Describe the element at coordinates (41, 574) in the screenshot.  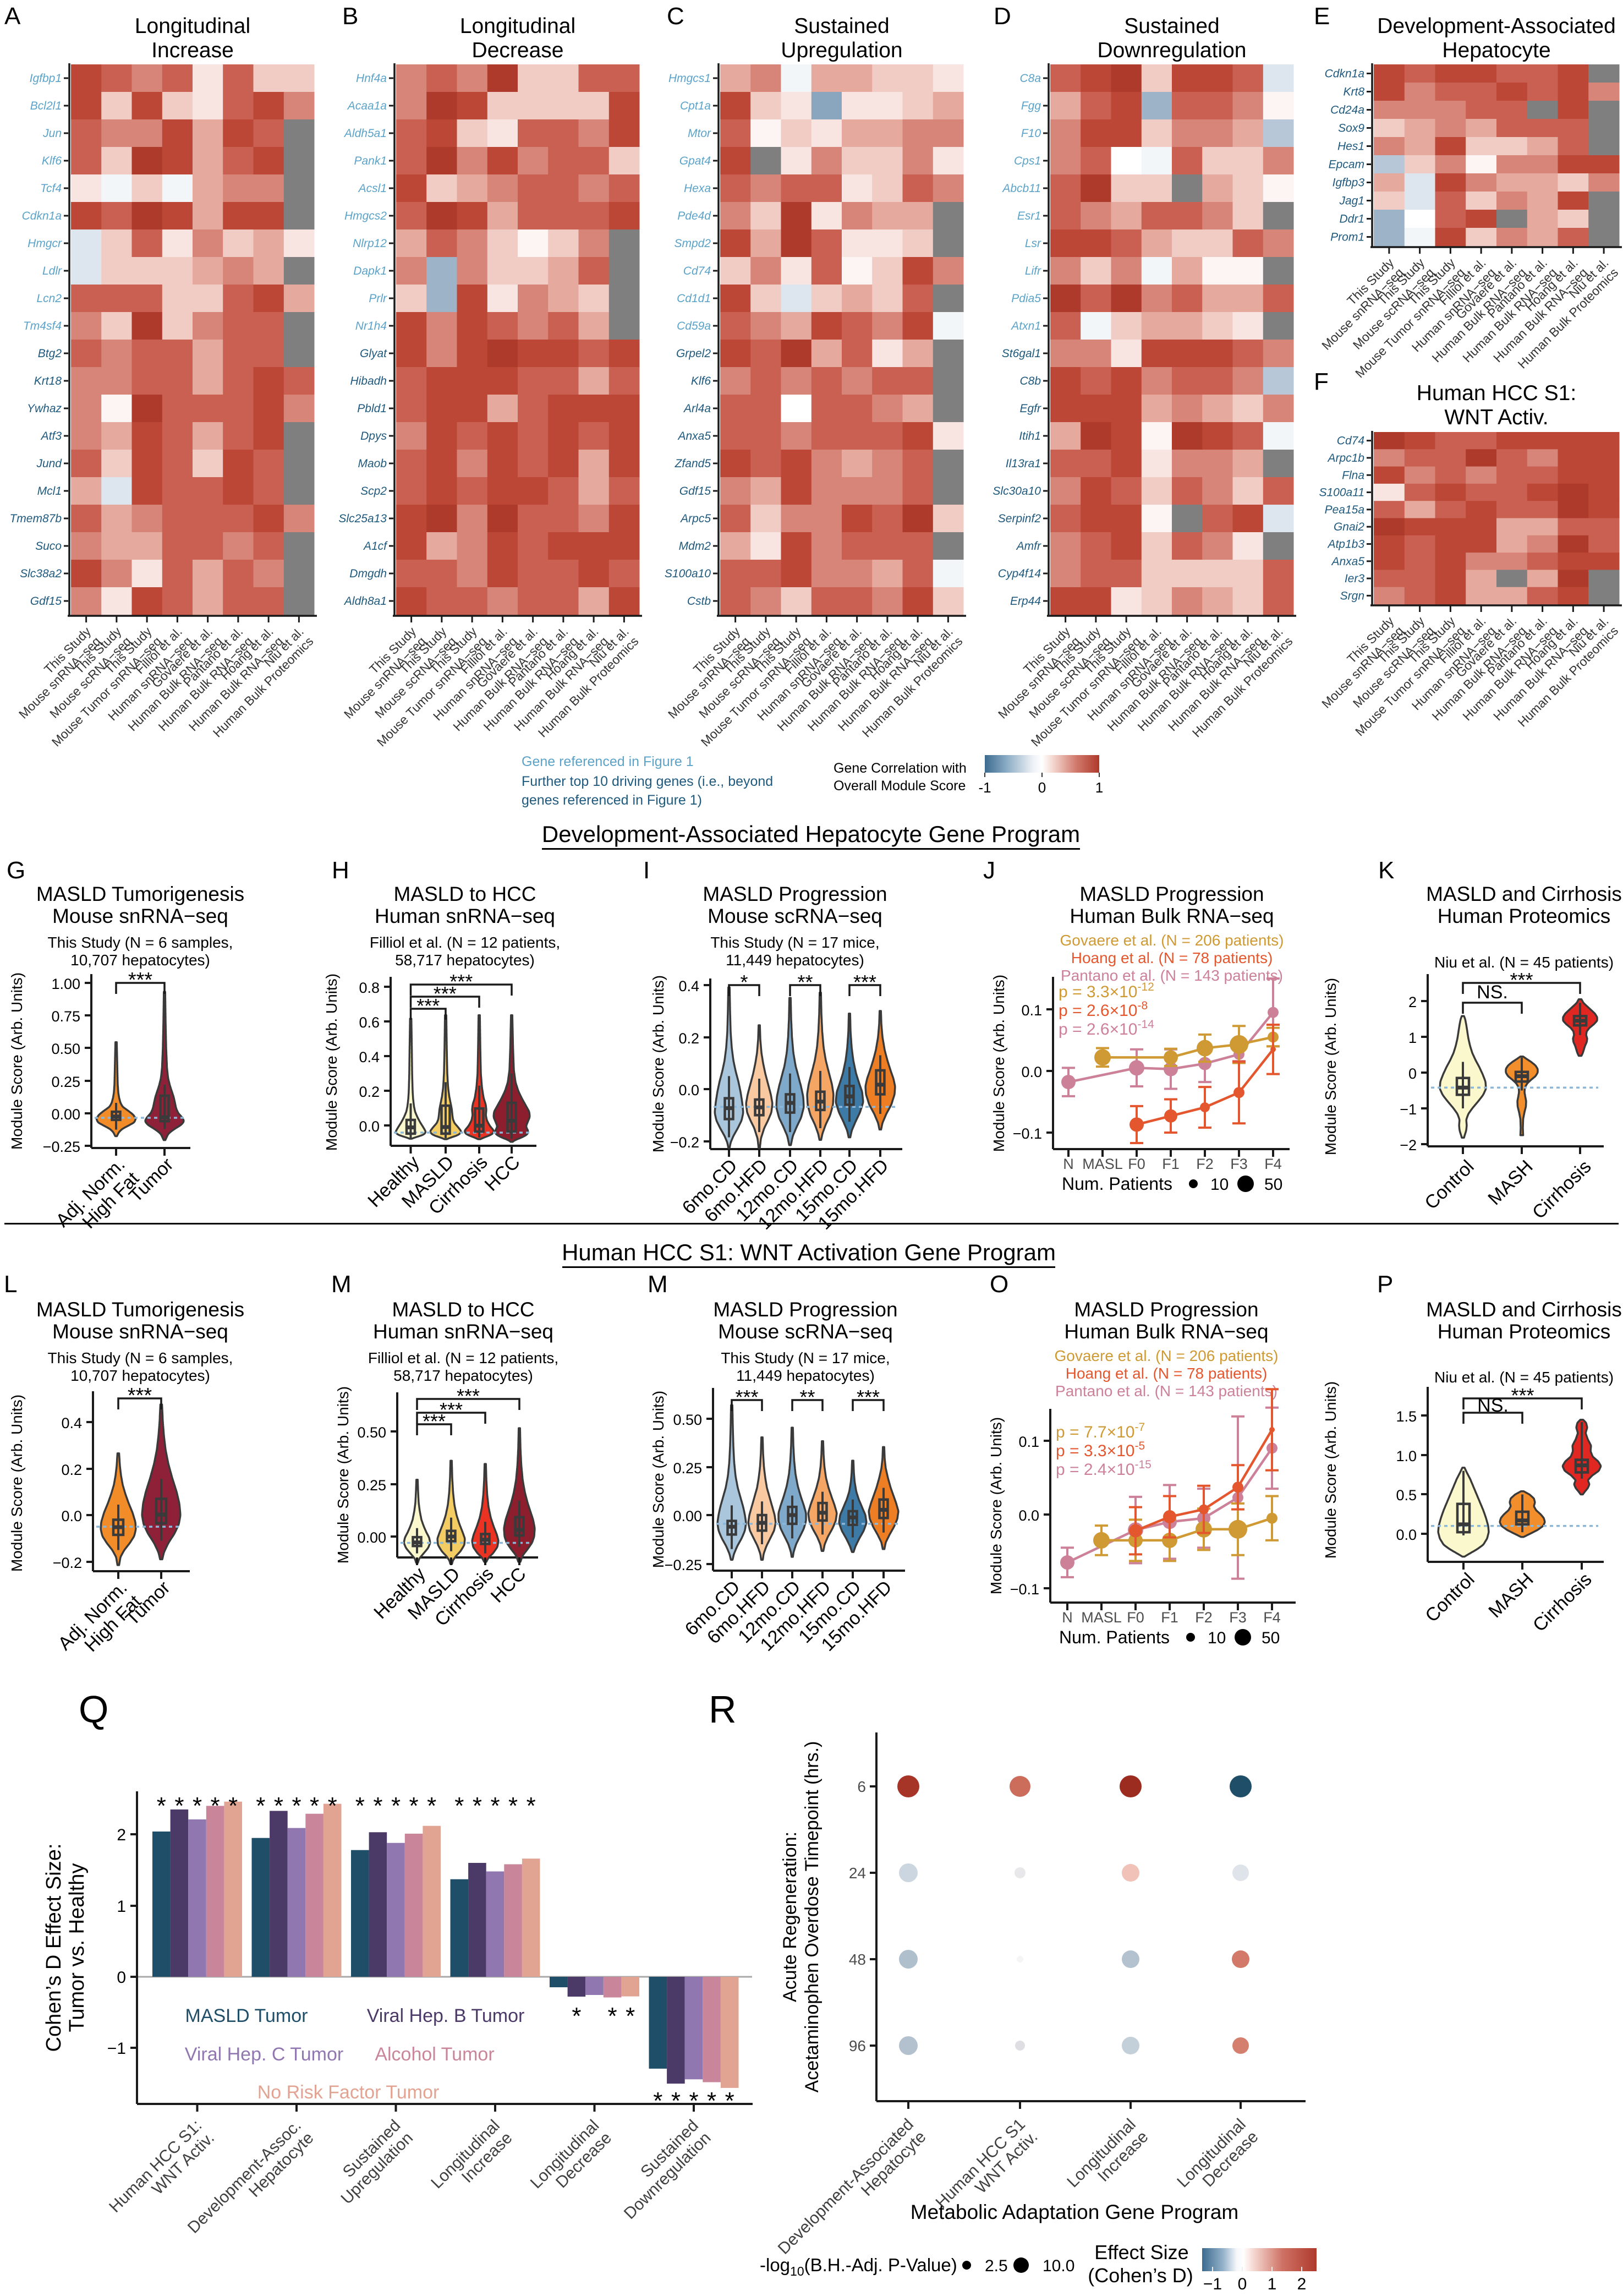
I see `svg-text: Slc38a2` at that location.